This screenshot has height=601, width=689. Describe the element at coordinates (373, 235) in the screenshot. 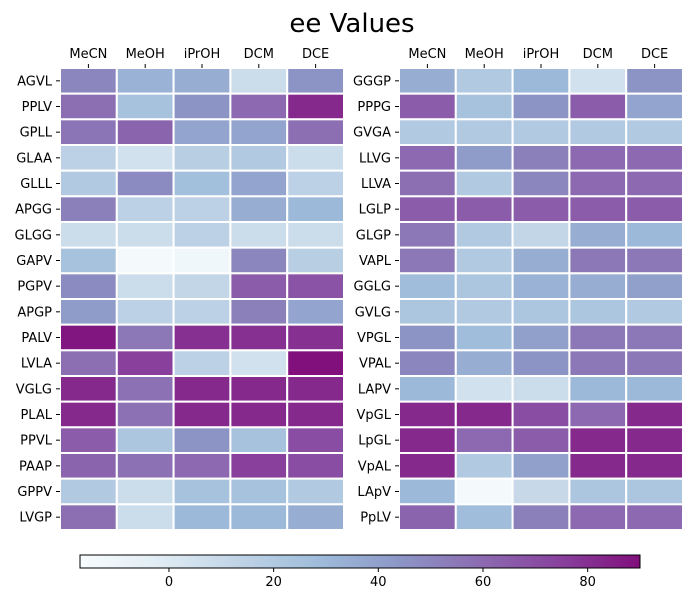

I see `row-label: GLGP` at that location.